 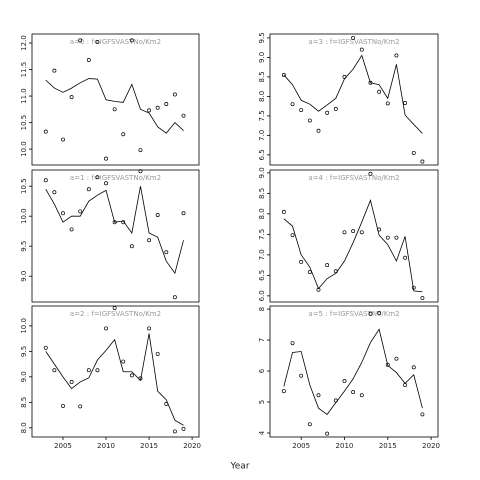 What do you see at coordinates (262, 115) in the screenshot?
I see `y-tick-label: 7.5` at bounding box center [262, 115].